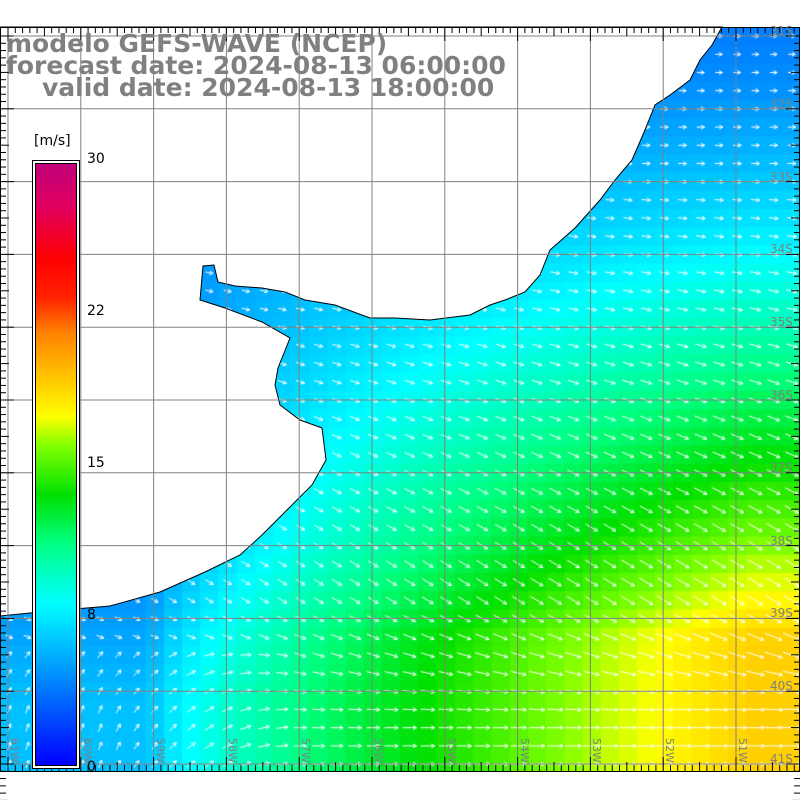  What do you see at coordinates (781, 686) in the screenshot?
I see `latitude-label: 40S` at bounding box center [781, 686].